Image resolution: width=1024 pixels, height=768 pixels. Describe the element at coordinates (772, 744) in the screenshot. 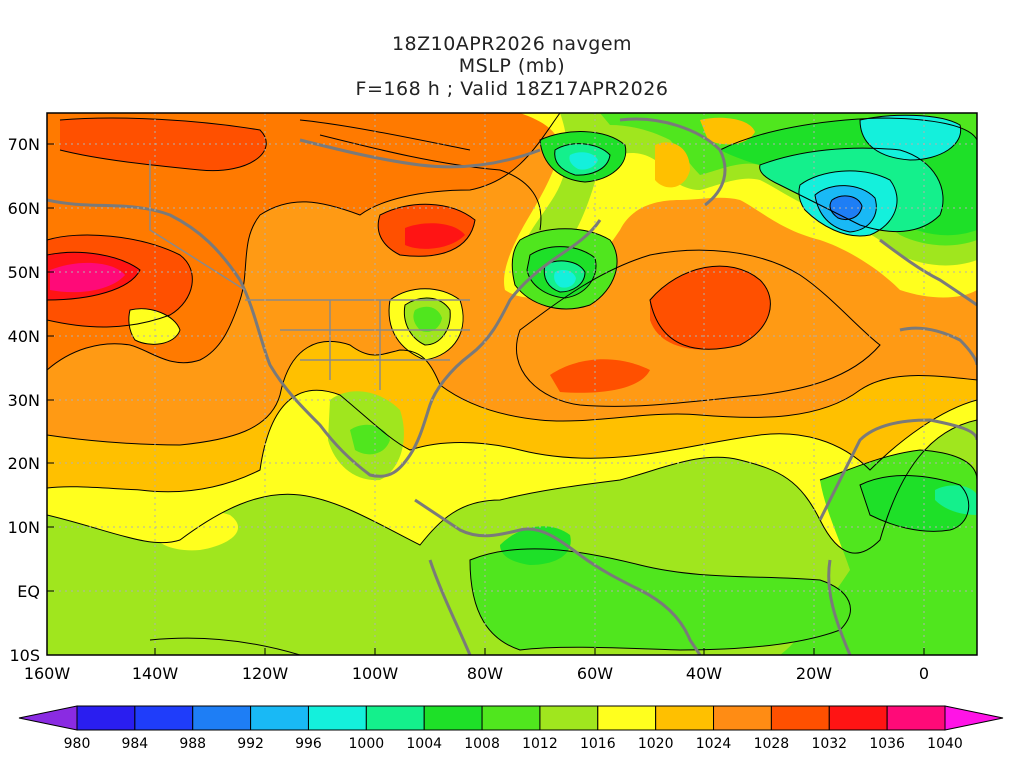

I see `colorbar-label: 1028` at that location.